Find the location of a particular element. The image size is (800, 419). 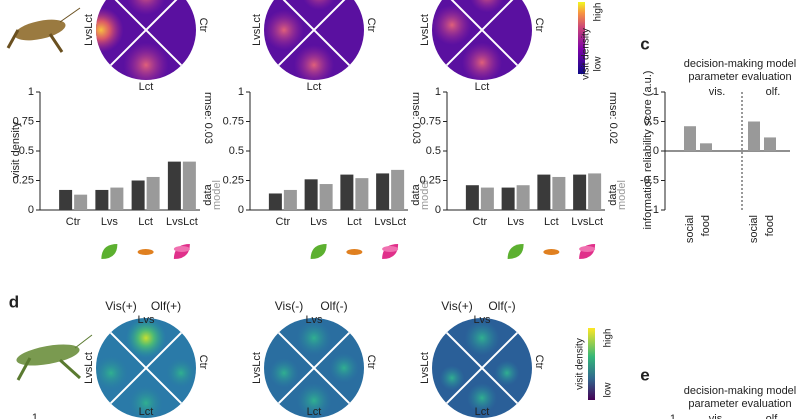

x-tick-label: food is located at coordinates (706, 225).